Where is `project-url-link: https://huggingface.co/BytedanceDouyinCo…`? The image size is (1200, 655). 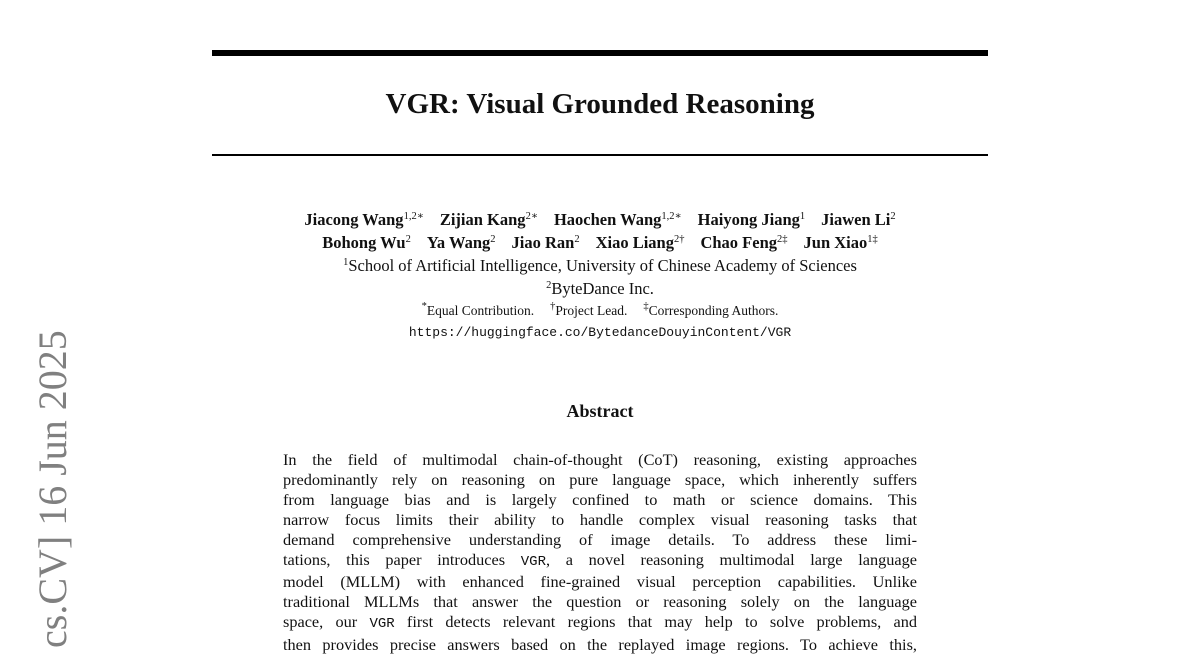
project-url-link: https://huggingface.co/BytedanceDouyinCo… is located at coordinates (600, 332).